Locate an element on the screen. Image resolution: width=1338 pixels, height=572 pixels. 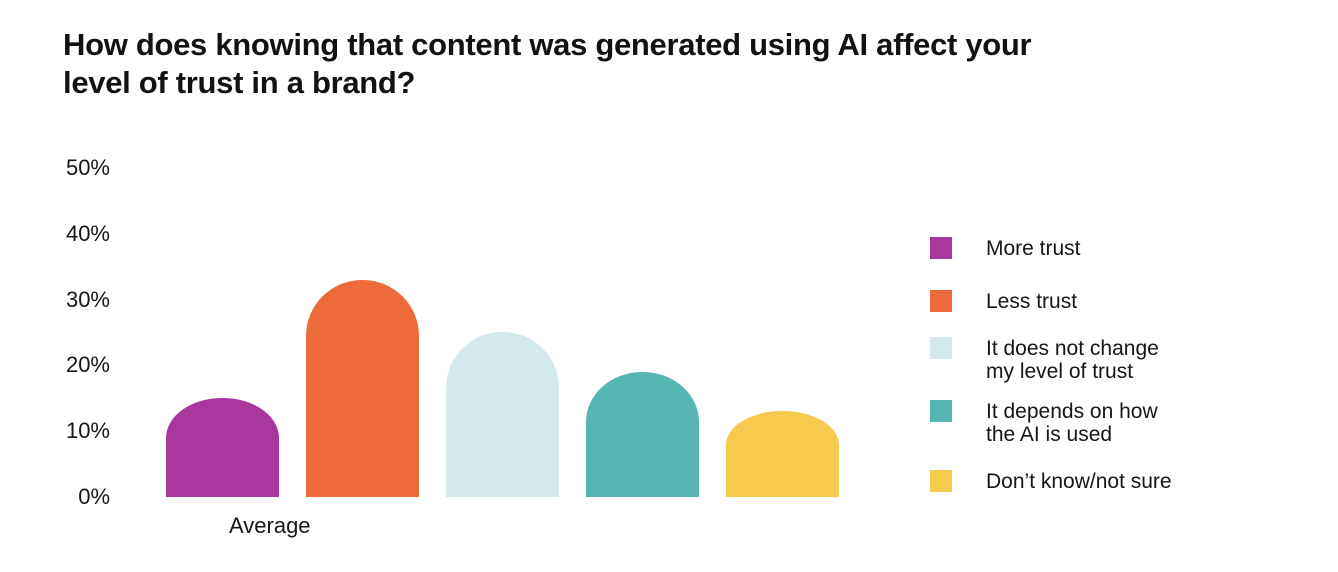
legend-label: It depends on how the AI is used is located at coordinates (1072, 423).